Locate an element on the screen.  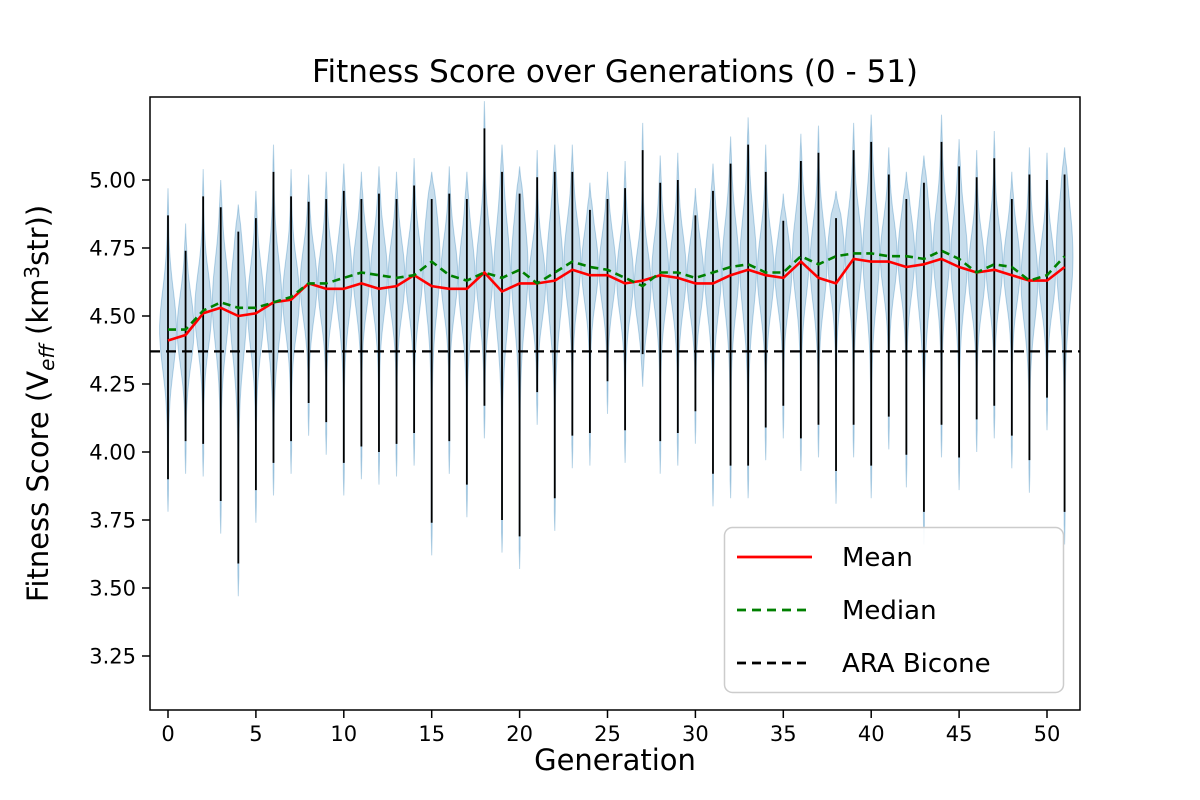
legend-label: Mean is located at coordinates (877, 558).